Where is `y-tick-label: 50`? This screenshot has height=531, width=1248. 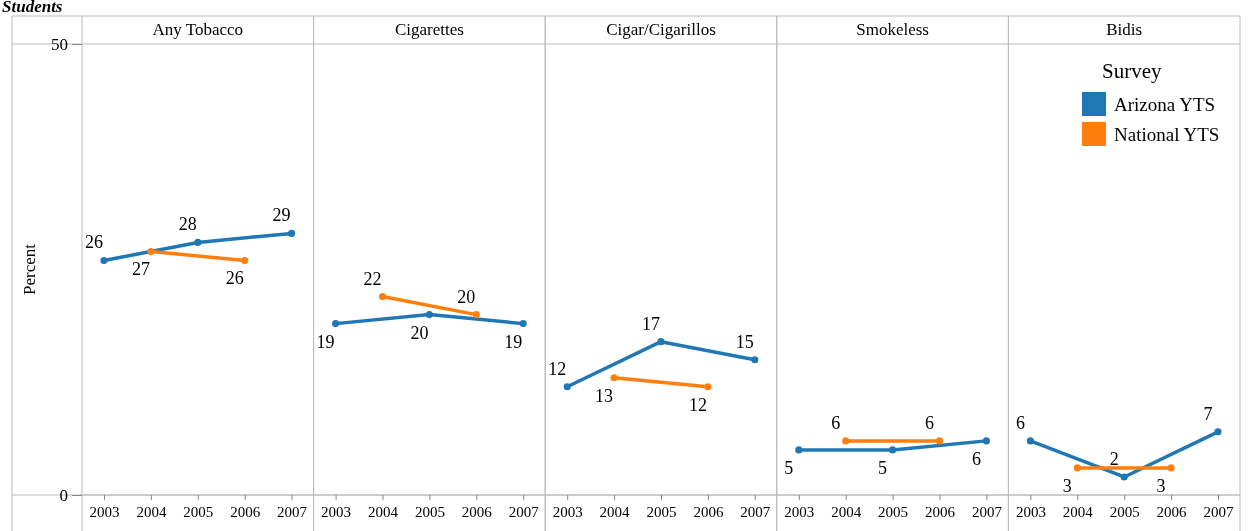
y-tick-label: 50 is located at coordinates (59, 45).